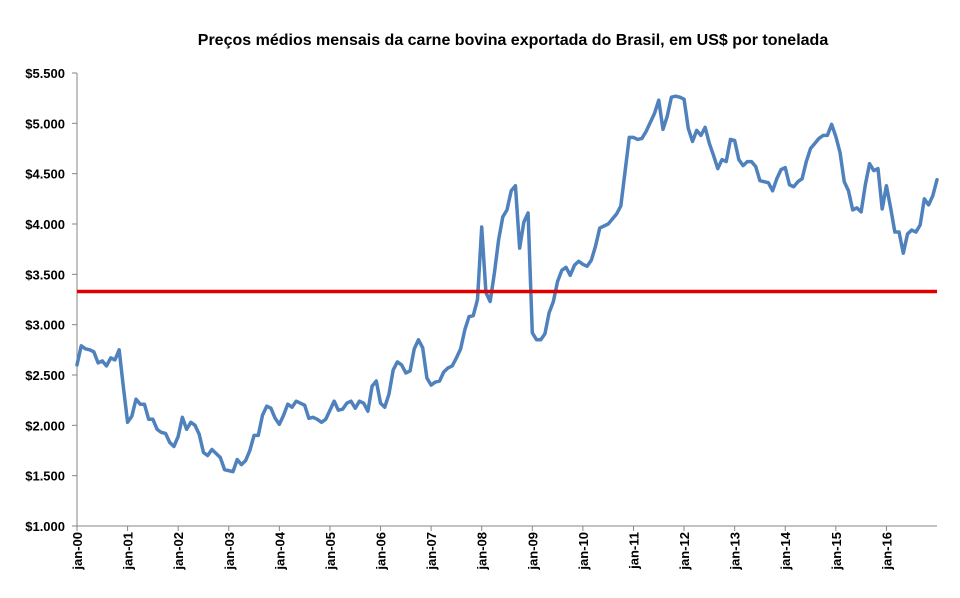 This screenshot has height=598, width=960. Describe the element at coordinates (77, 551) in the screenshot. I see `x-tick-label: jan-00` at that location.